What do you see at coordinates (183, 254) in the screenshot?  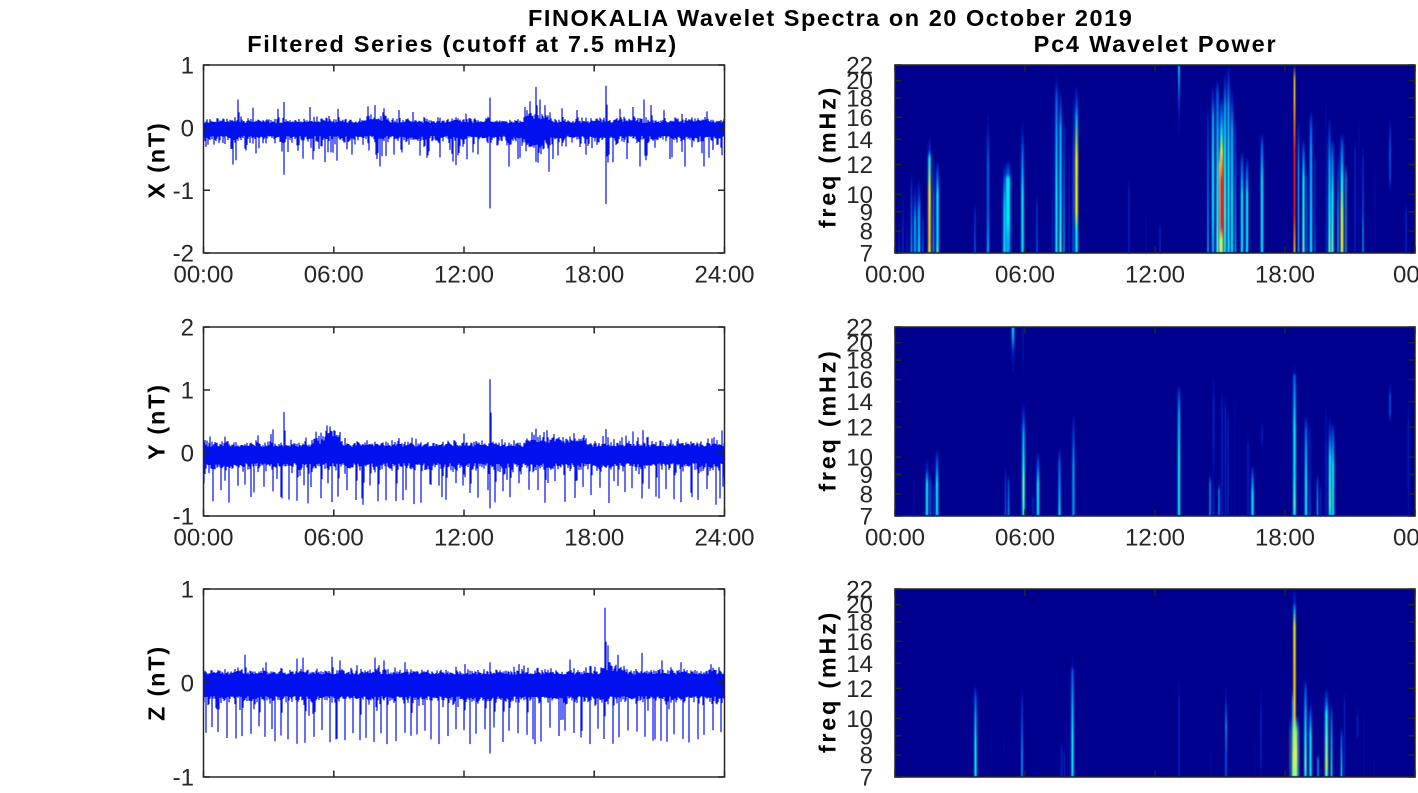 I see `svg-text: -2` at bounding box center [183, 254].